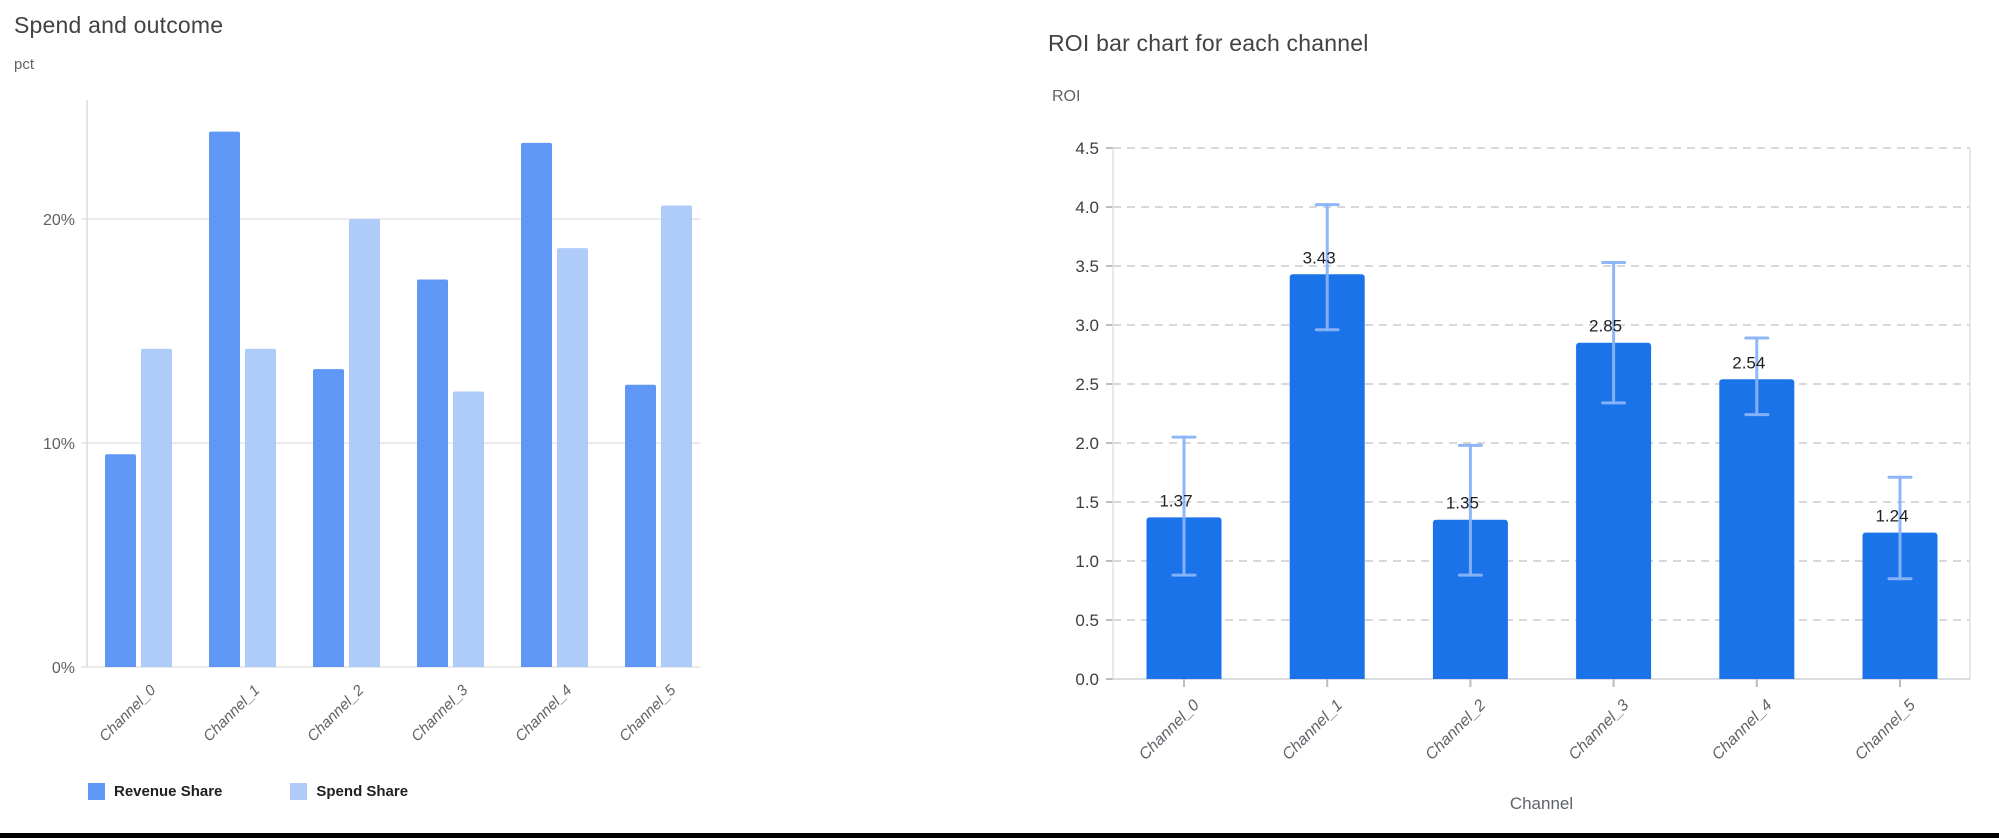 Image resolution: width=1999 pixels, height=838 pixels. Describe the element at coordinates (1462, 503) in the screenshot. I see `bar-value-label: 1.35` at that location.